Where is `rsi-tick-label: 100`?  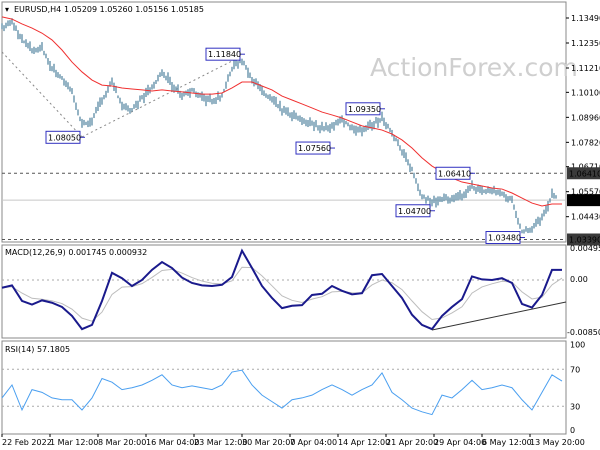
rsi-tick-label: 100 is located at coordinates (577, 345).